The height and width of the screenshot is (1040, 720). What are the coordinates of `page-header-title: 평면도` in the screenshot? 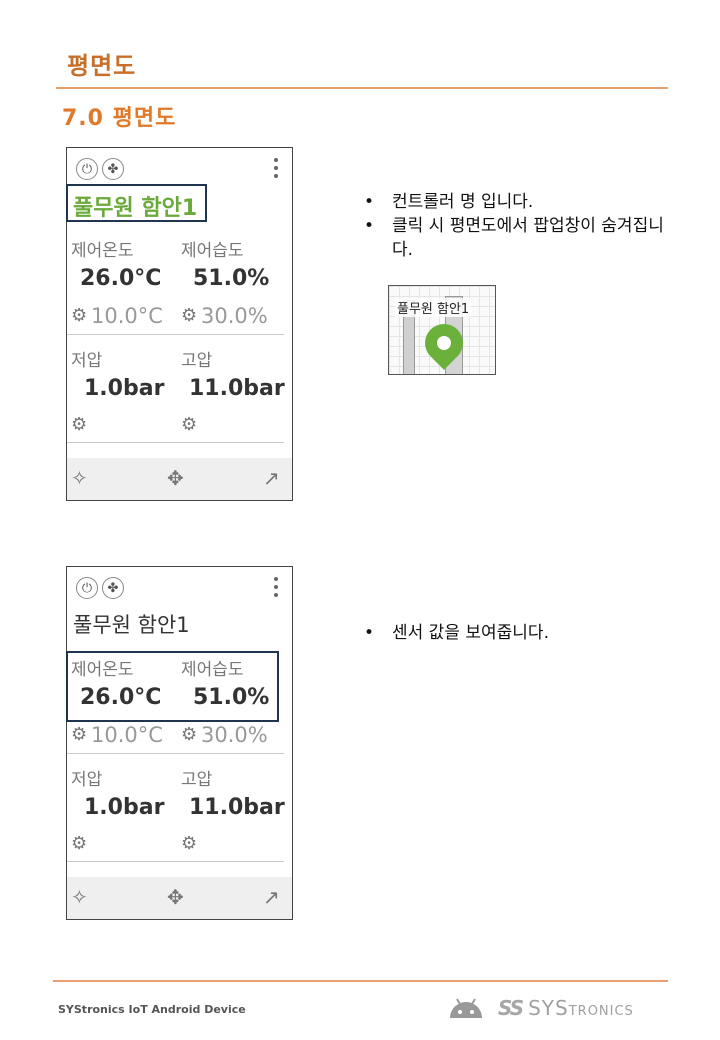 It's located at (102, 66).